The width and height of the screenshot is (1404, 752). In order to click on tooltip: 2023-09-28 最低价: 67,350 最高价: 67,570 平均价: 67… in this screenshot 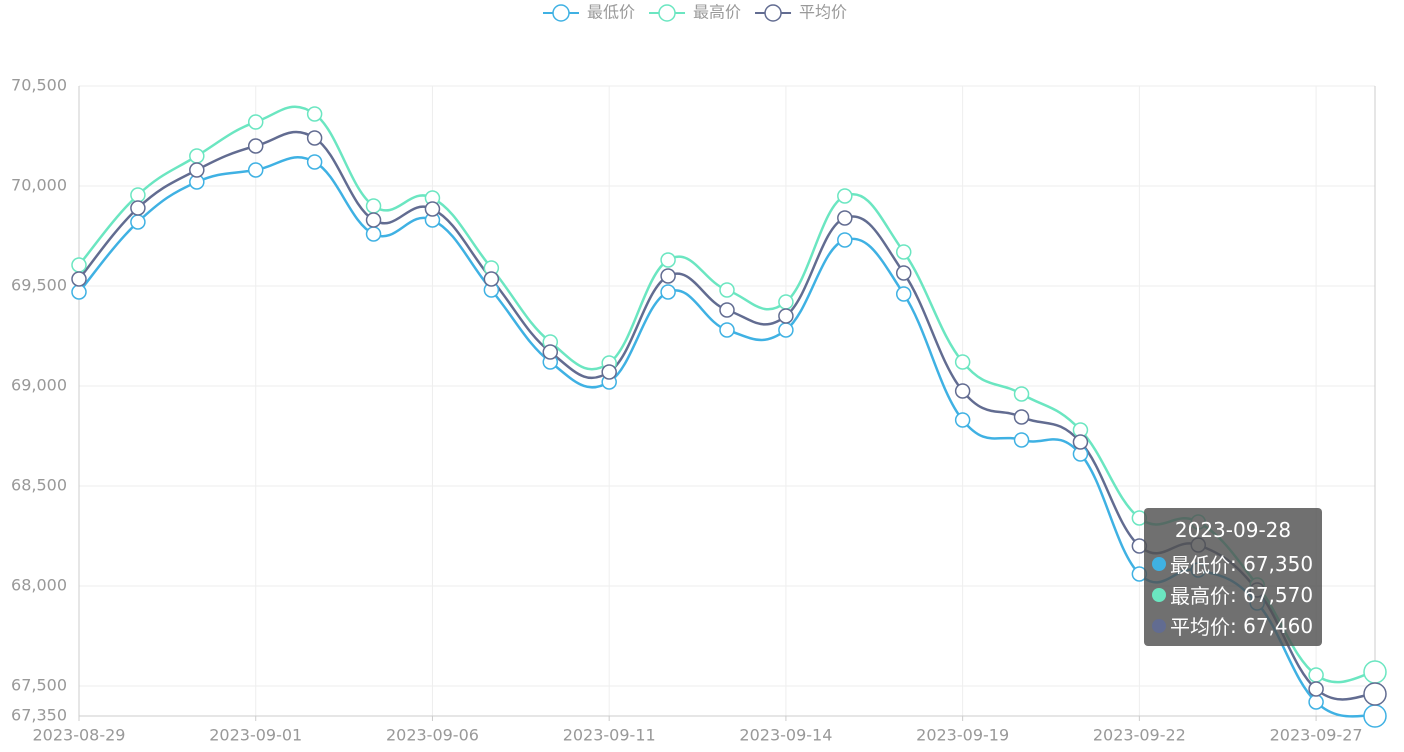, I will do `click(1233, 577)`.